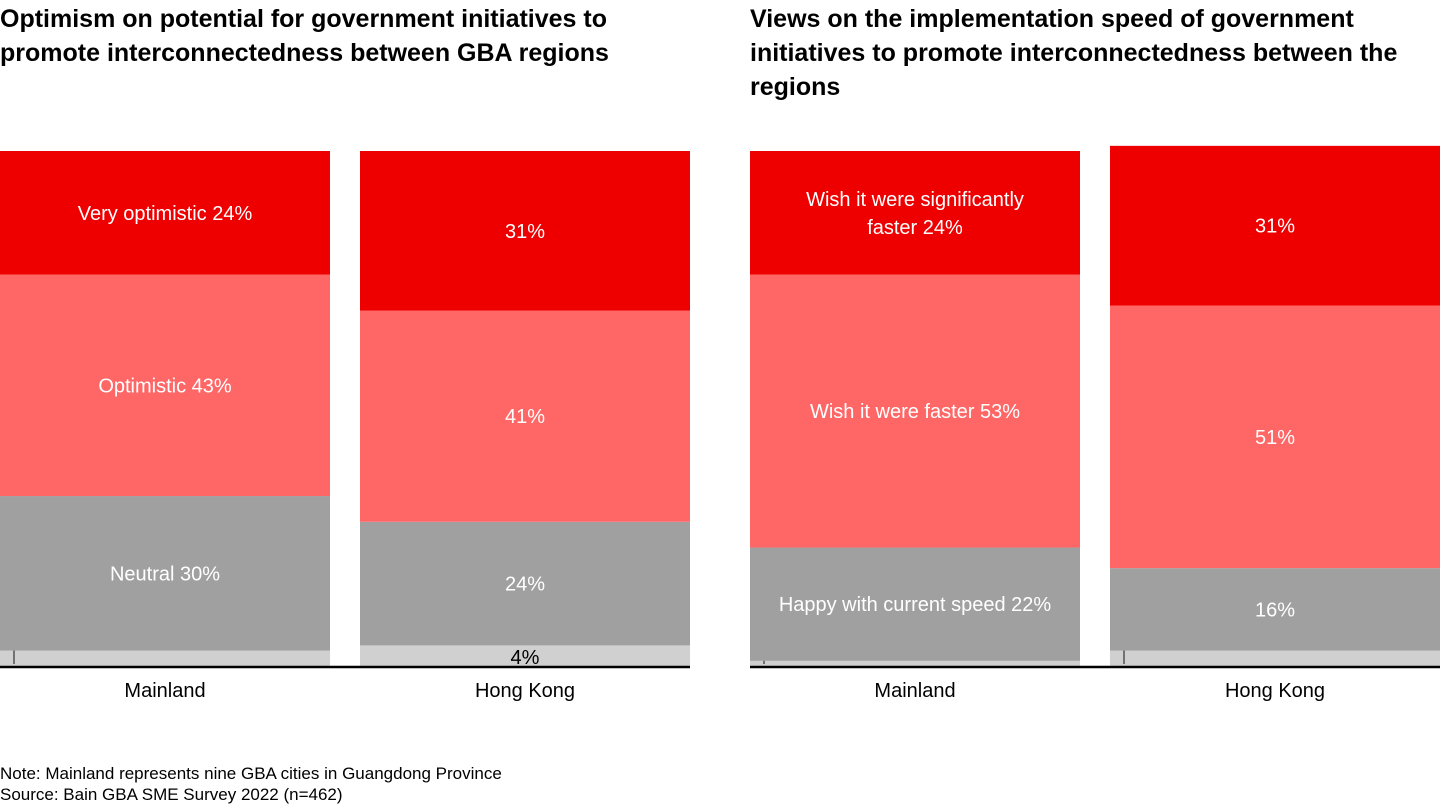 This screenshot has height=810, width=1440. I want to click on segment-label-mainland-very-optimistic: Very optimistic 24%, so click(165, 214).